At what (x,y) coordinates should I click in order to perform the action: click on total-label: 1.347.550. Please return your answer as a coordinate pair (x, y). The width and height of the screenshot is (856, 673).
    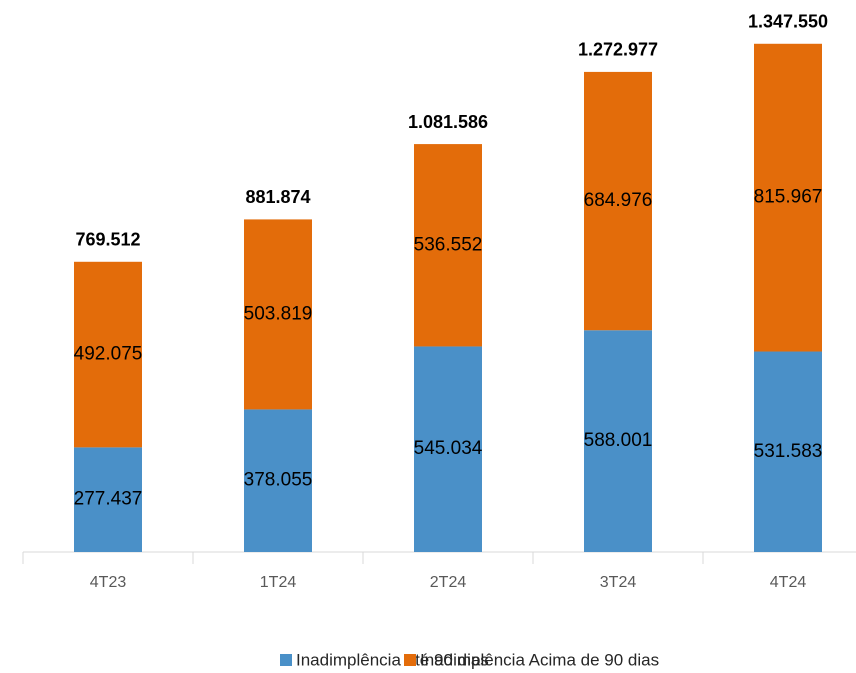
    Looking at the image, I should click on (788, 22).